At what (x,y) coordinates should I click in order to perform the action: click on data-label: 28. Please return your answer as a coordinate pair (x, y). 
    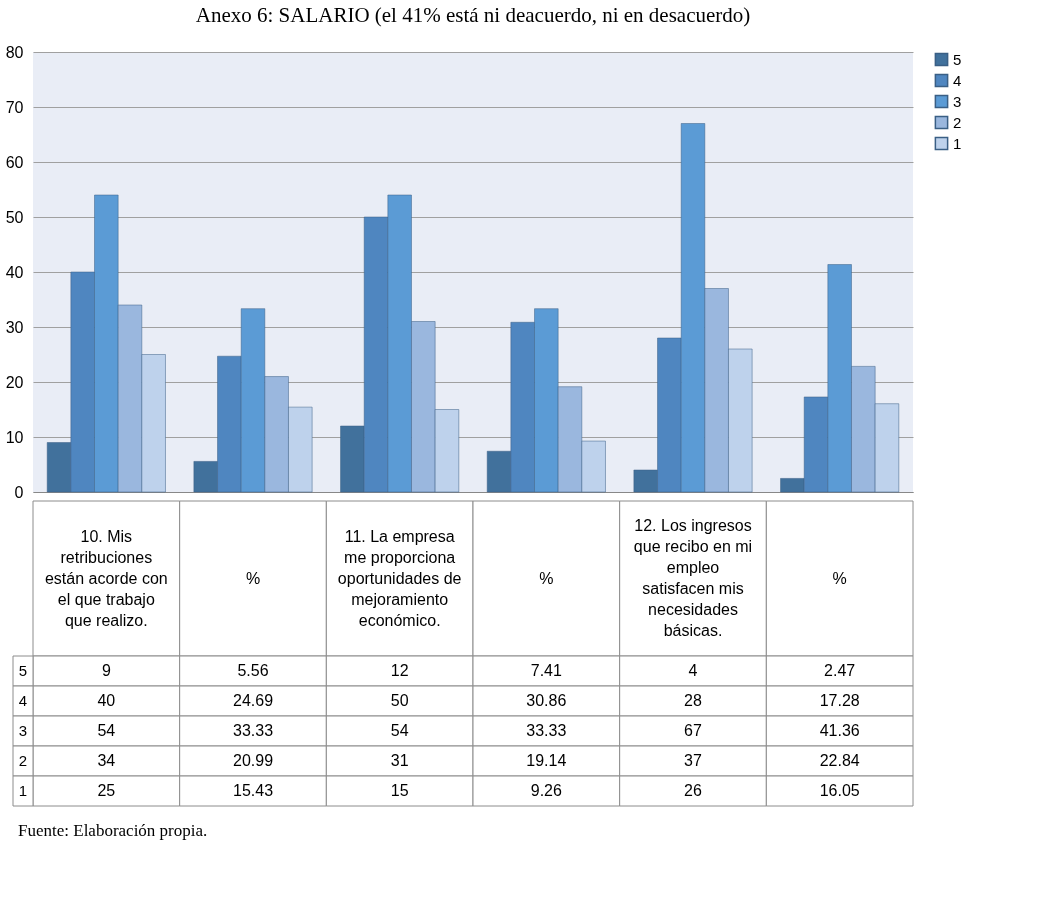
    Looking at the image, I should click on (693, 700).